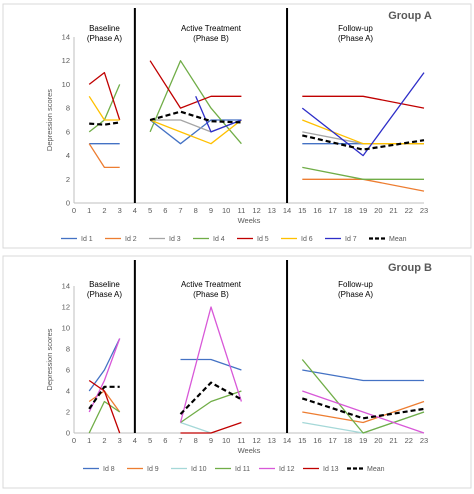 Image resolution: width=474 pixels, height=494 pixels. Describe the element at coordinates (153, 469) in the screenshot. I see `legend-label: Id 9` at that location.